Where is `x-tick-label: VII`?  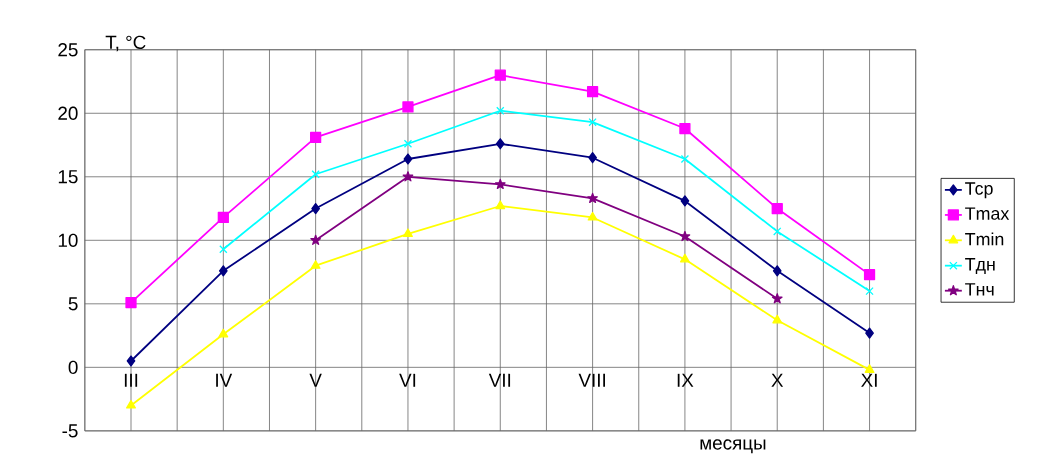
x-tick-label: VII is located at coordinates (499, 380).